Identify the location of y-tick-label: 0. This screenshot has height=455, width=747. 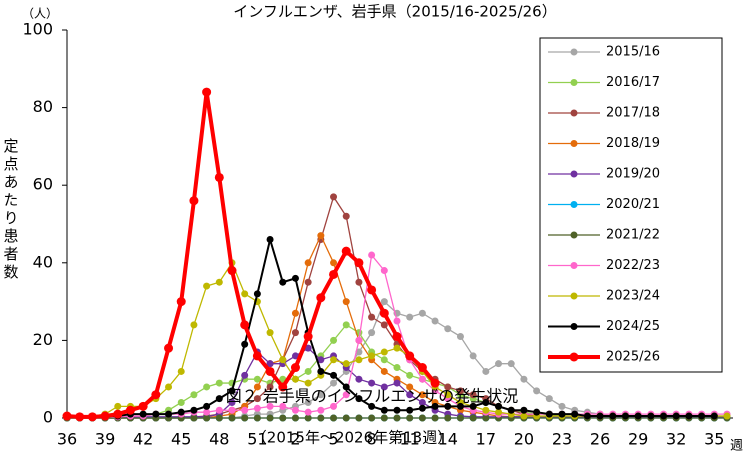
(48, 417).